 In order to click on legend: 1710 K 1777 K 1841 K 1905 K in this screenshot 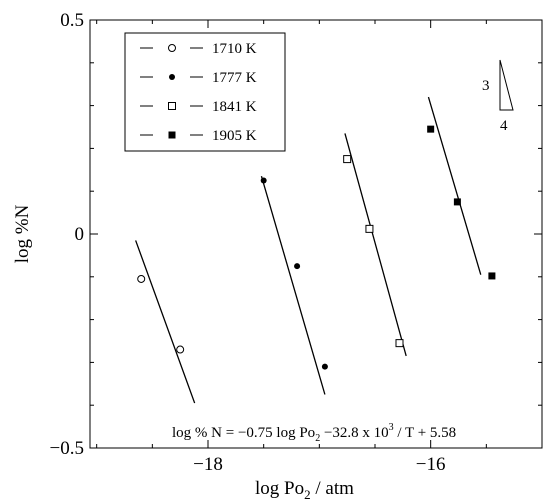, I will do `click(198, 92)`.